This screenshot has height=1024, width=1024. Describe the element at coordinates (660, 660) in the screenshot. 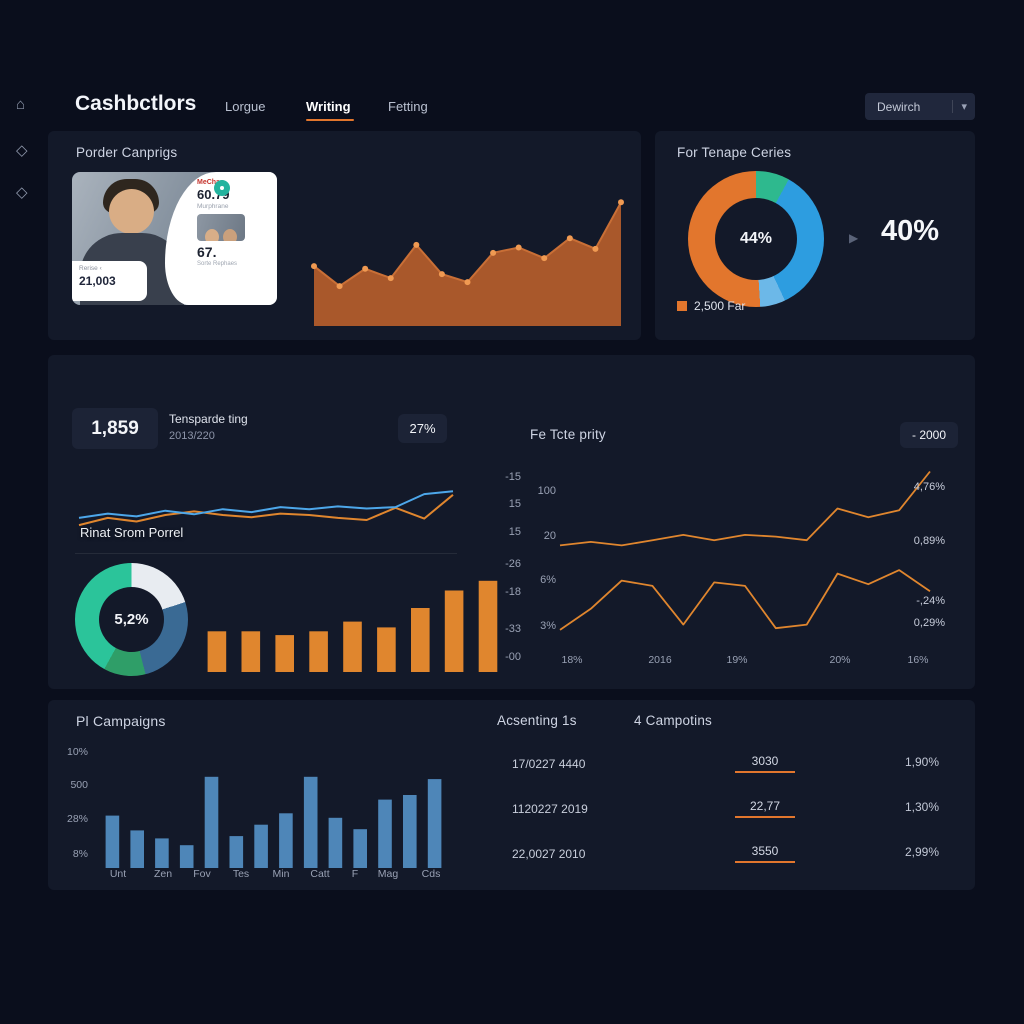

I see `x-axis-label: 2016` at that location.